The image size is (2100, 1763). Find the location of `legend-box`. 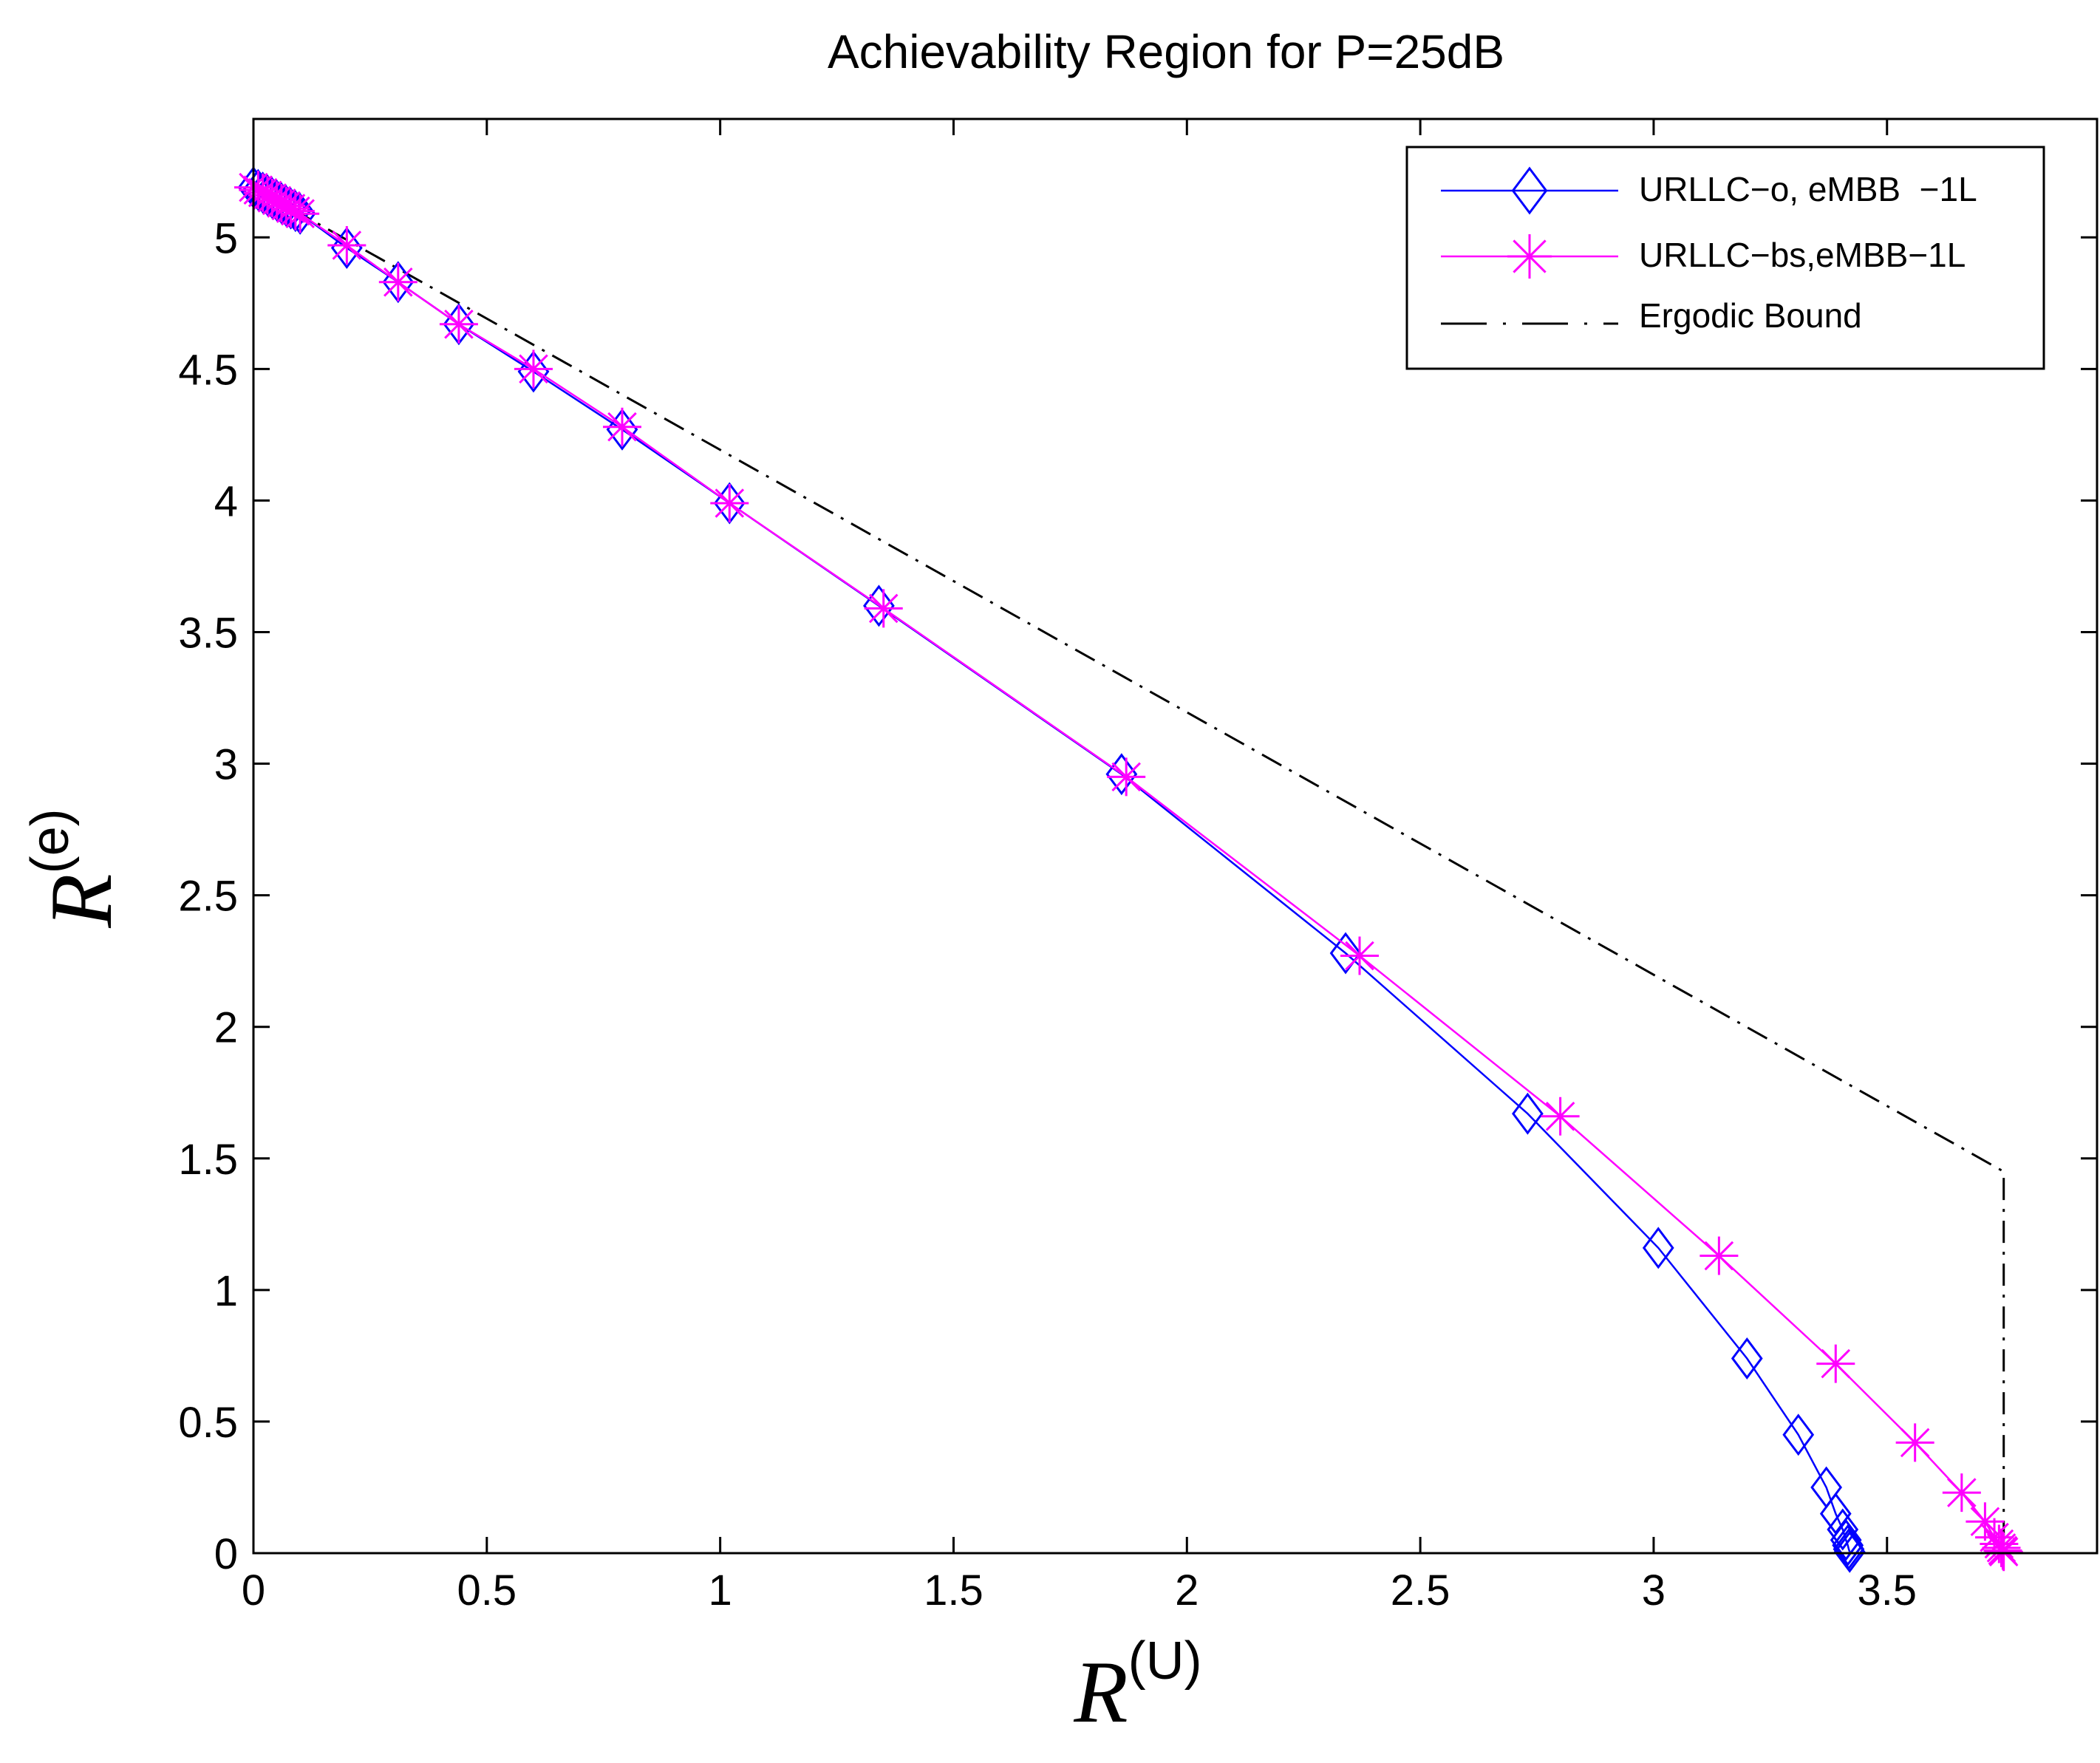

legend-box is located at coordinates (1725, 258).